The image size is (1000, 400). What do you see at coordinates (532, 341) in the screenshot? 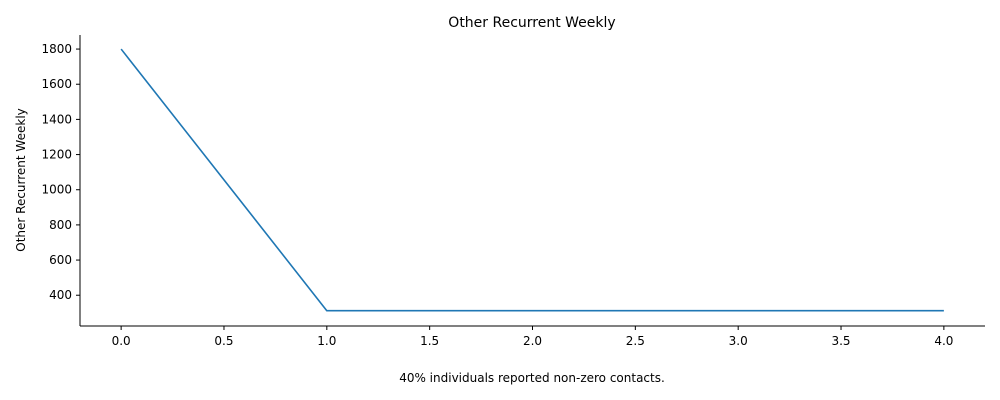
I see `x-tick-label: 2.0` at bounding box center [532, 341].